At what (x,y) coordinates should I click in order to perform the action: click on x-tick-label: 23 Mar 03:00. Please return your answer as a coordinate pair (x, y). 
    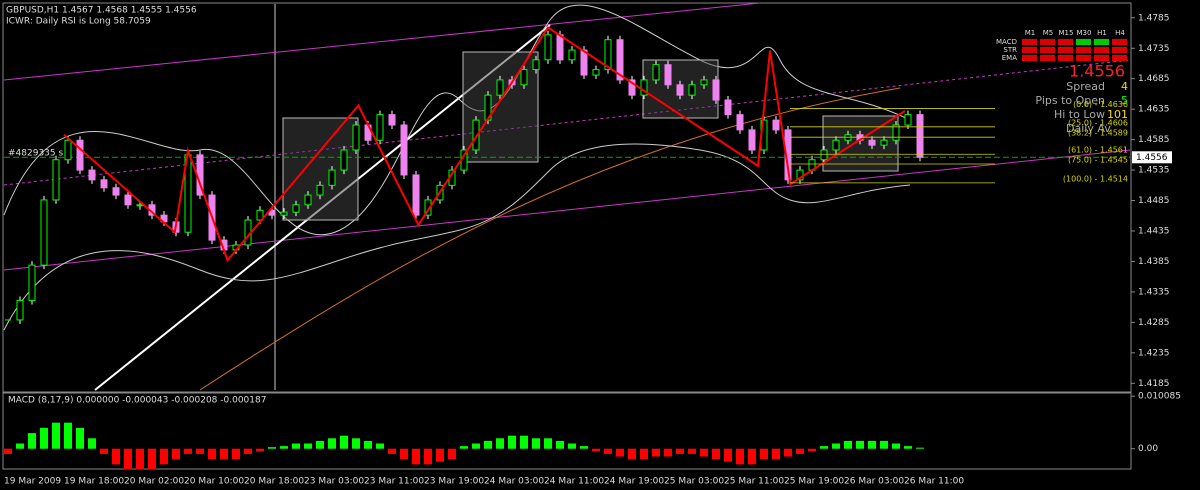
    Looking at the image, I should click on (334, 482).